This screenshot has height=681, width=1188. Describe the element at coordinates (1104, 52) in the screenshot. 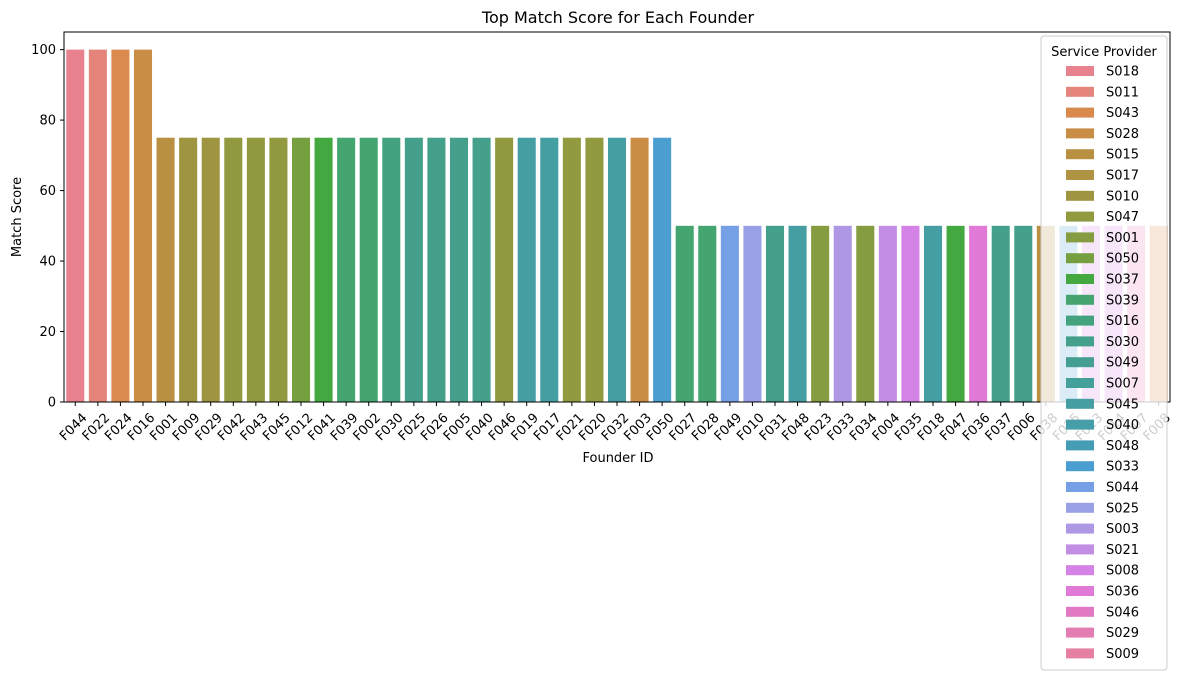

I see `legend-title: Service Provider` at that location.